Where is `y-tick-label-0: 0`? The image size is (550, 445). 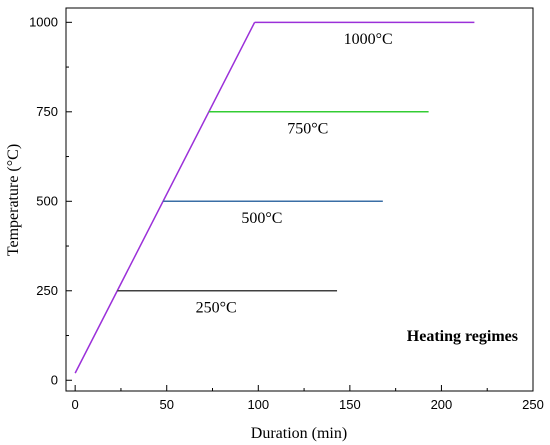
y-tick-label-0: 0 is located at coordinates (54, 379).